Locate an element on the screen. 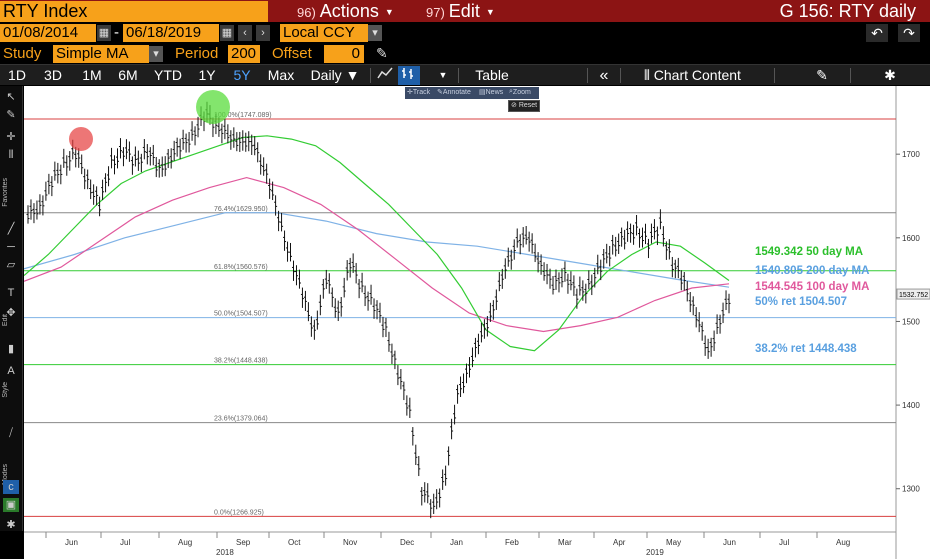  bars-icon: ⫴ is located at coordinates (11, 155).